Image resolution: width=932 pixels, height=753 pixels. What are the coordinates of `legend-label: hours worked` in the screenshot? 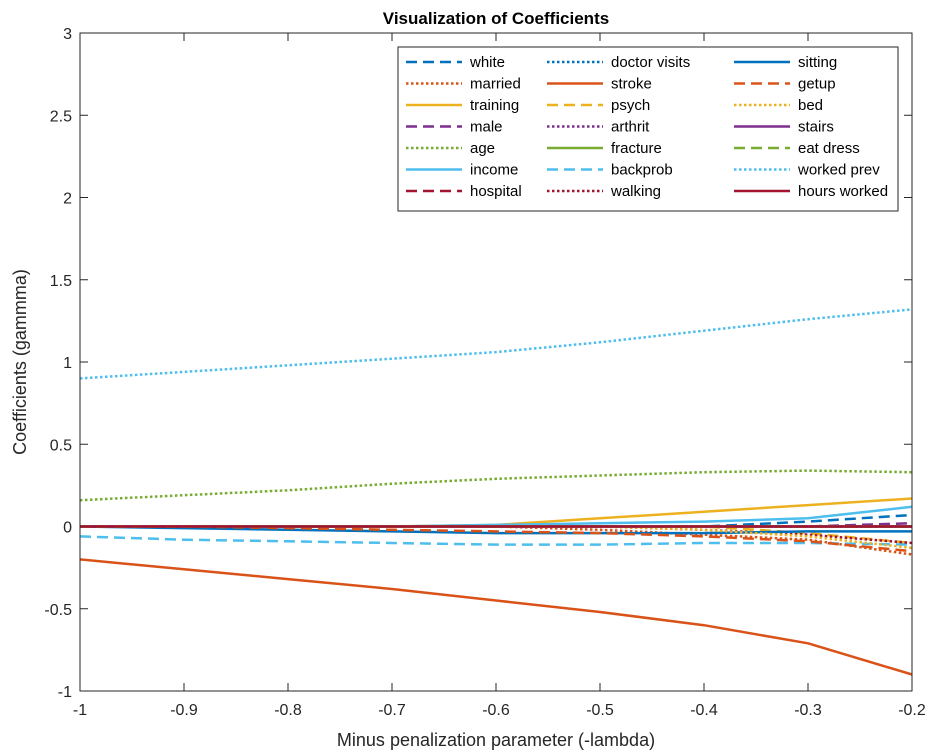 It's located at (843, 191).